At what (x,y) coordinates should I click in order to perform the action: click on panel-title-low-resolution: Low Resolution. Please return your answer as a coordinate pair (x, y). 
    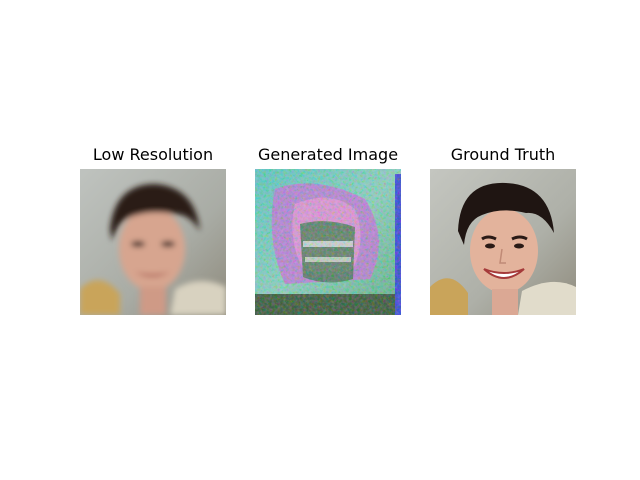
    Looking at the image, I should click on (153, 154).